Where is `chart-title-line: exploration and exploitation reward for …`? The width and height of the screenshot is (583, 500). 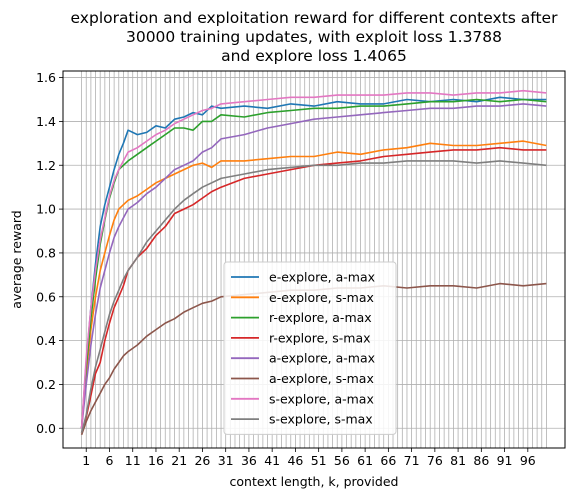 chart-title-line: exploration and exploitation reward for … is located at coordinates (315, 18).